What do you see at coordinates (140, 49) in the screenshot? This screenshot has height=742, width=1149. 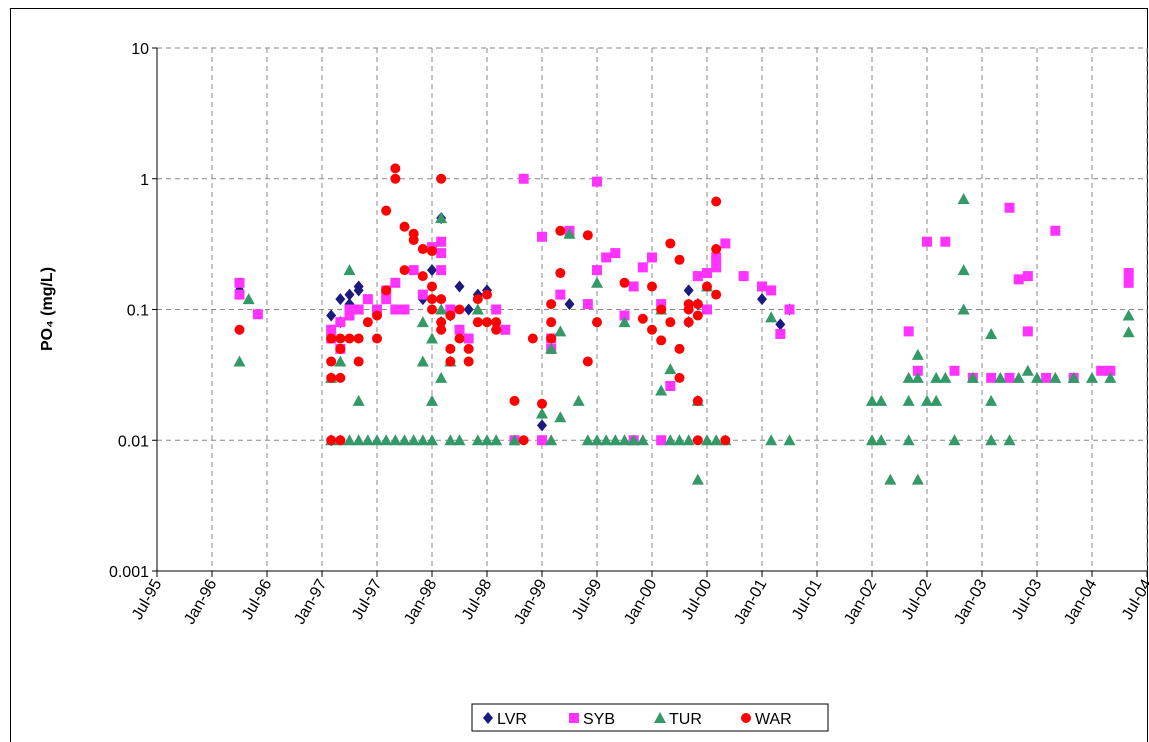 I see `y-tick-label: 10` at bounding box center [140, 49].